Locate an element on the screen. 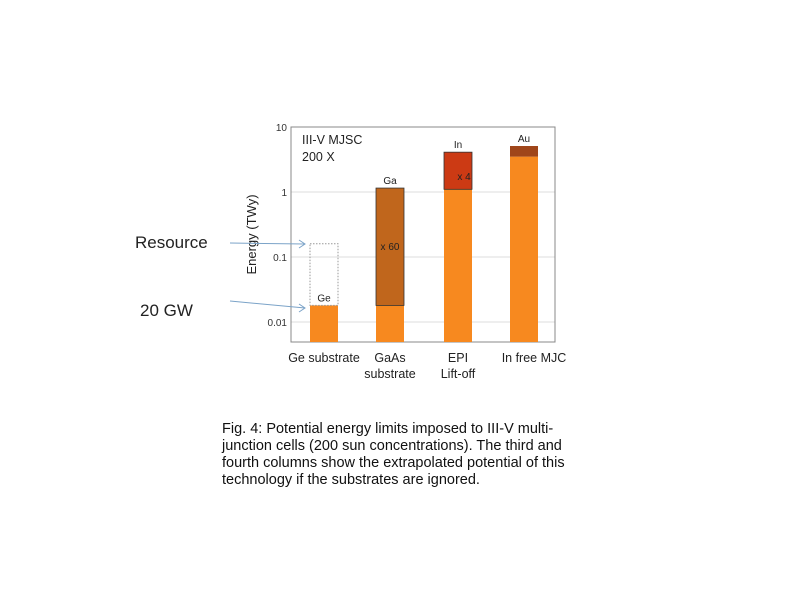 The width and height of the screenshot is (800, 600). inset-label: 200 X is located at coordinates (318, 157).